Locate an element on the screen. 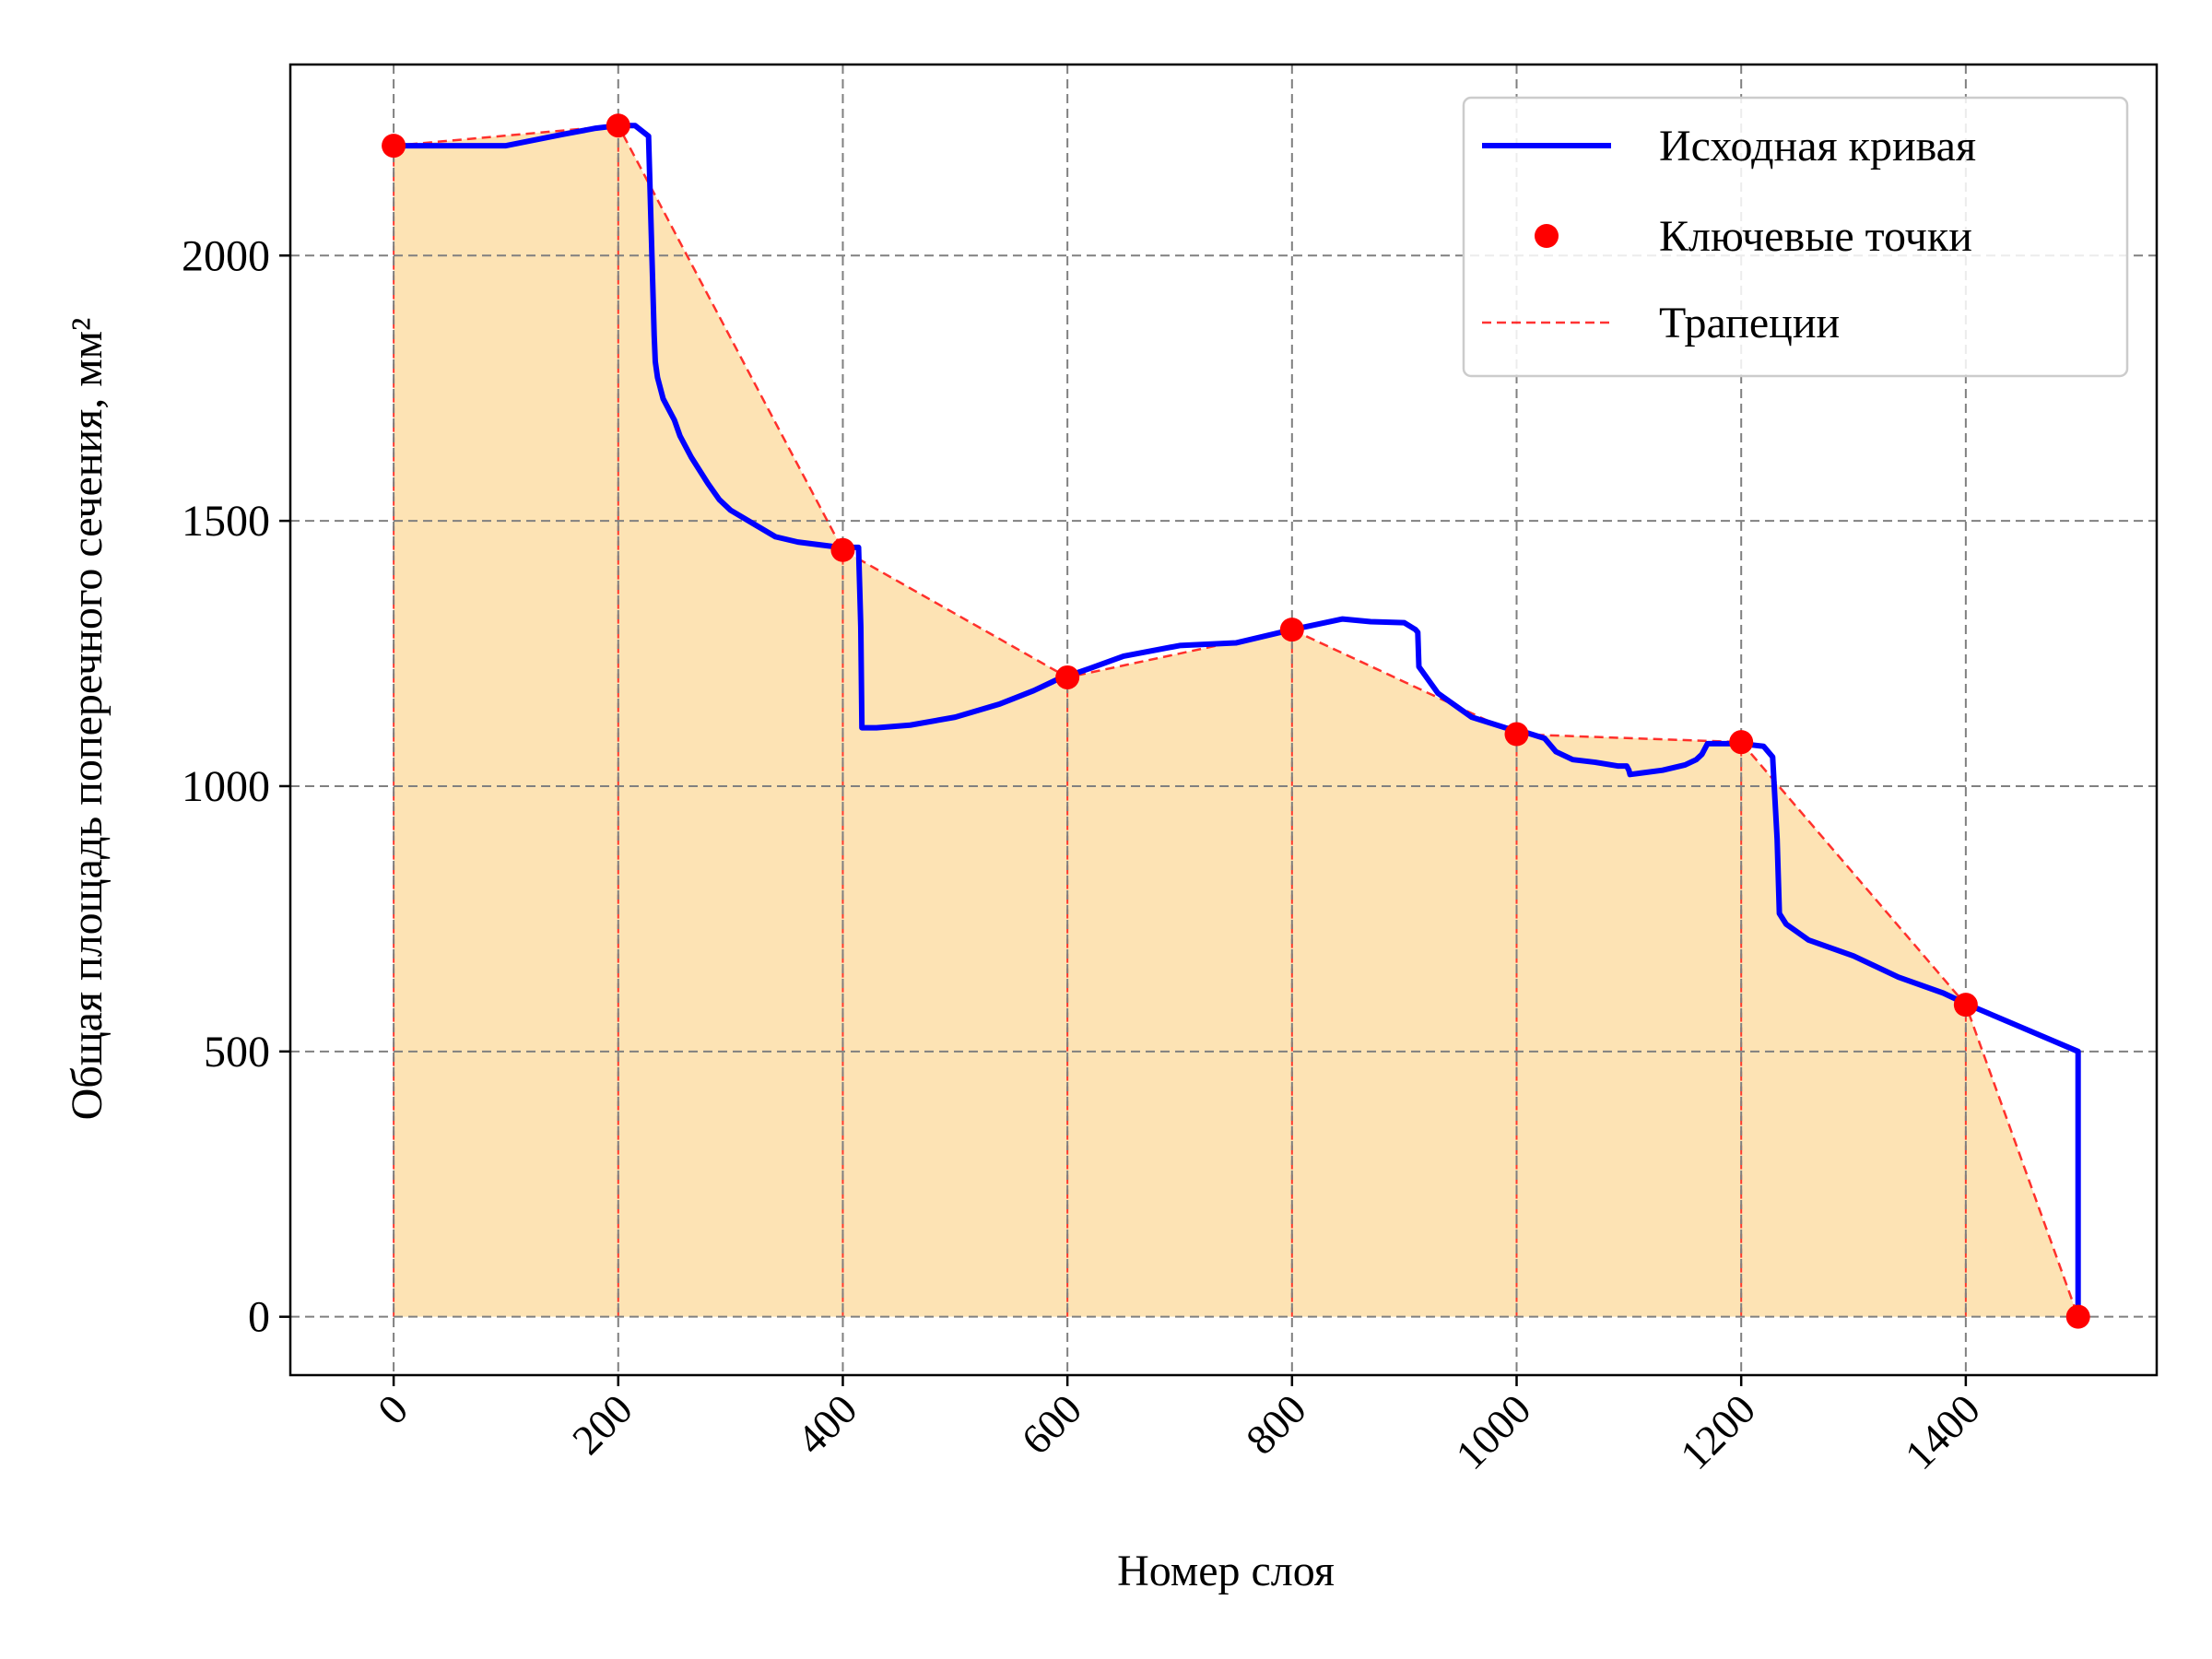 This screenshot has height=1659, width=2212. y-ticks: 0 500 1000 1500 2000 is located at coordinates (236, 786).